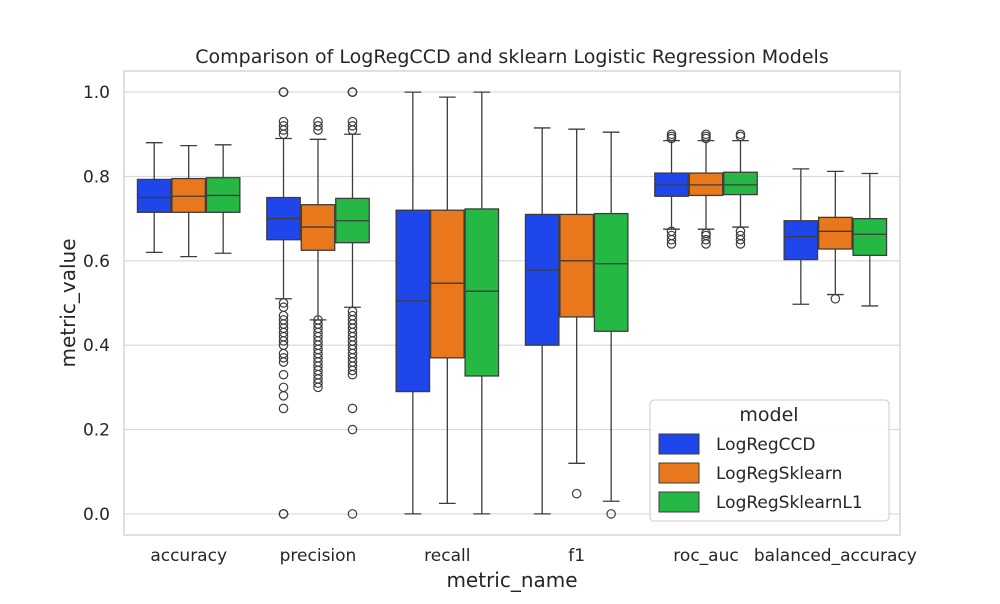 The width and height of the screenshot is (1000, 604). What do you see at coordinates (96, 177) in the screenshot?
I see `y-tick-label: 0.8` at bounding box center [96, 177].